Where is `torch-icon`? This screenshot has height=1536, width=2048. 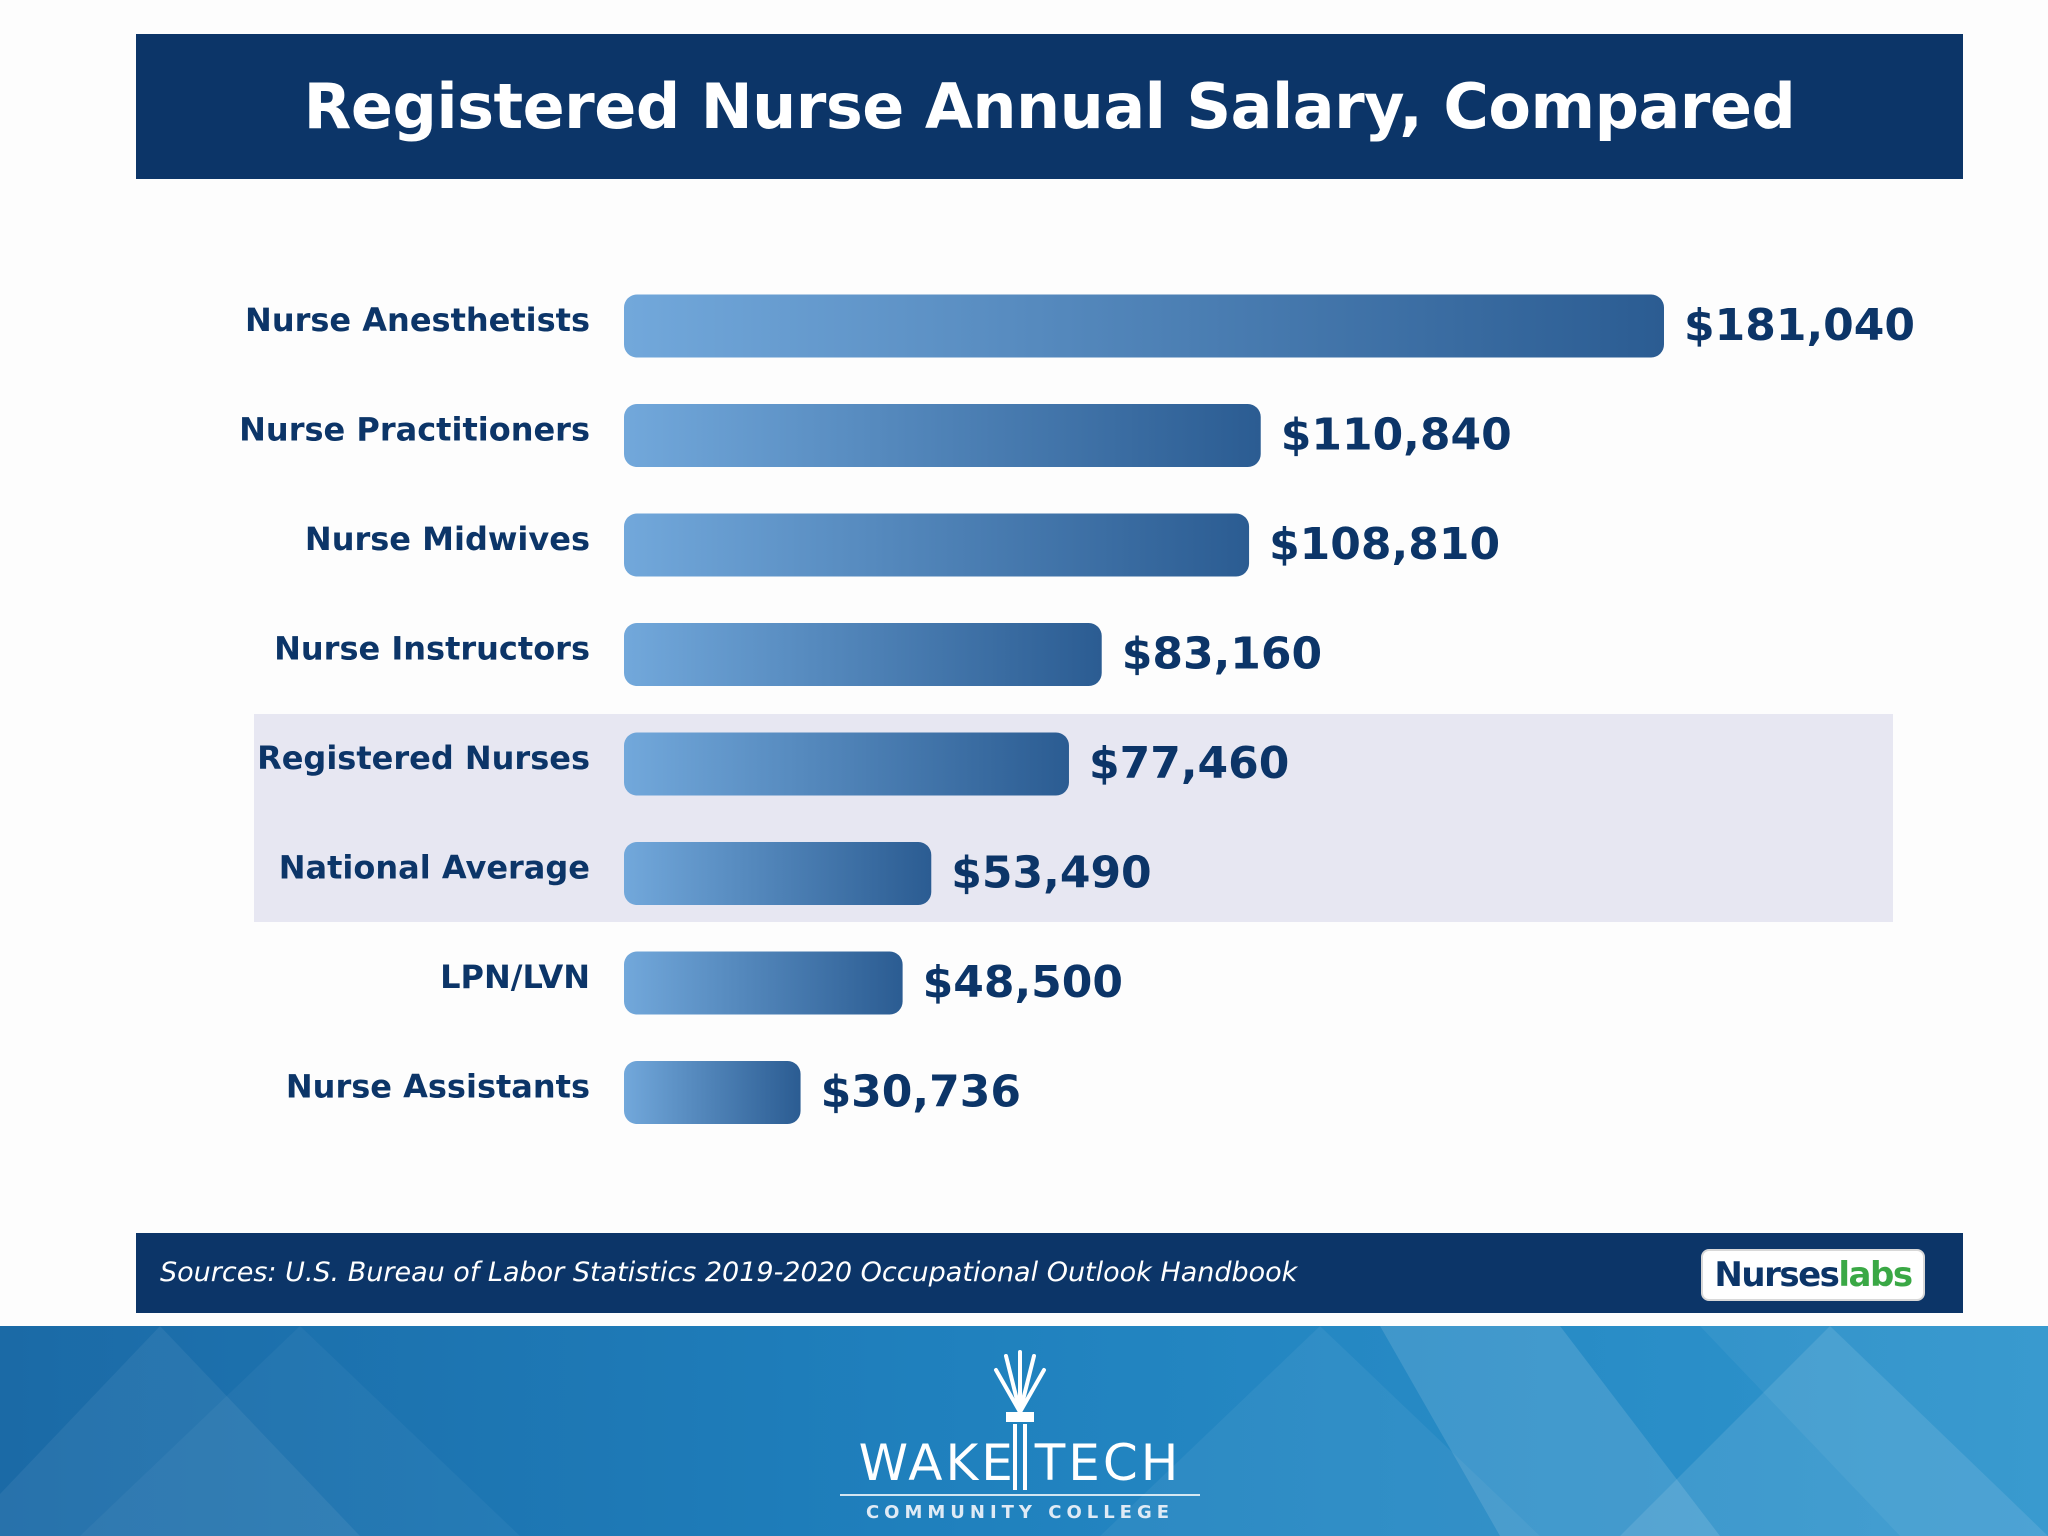
torch-icon is located at coordinates (1020, 1423).